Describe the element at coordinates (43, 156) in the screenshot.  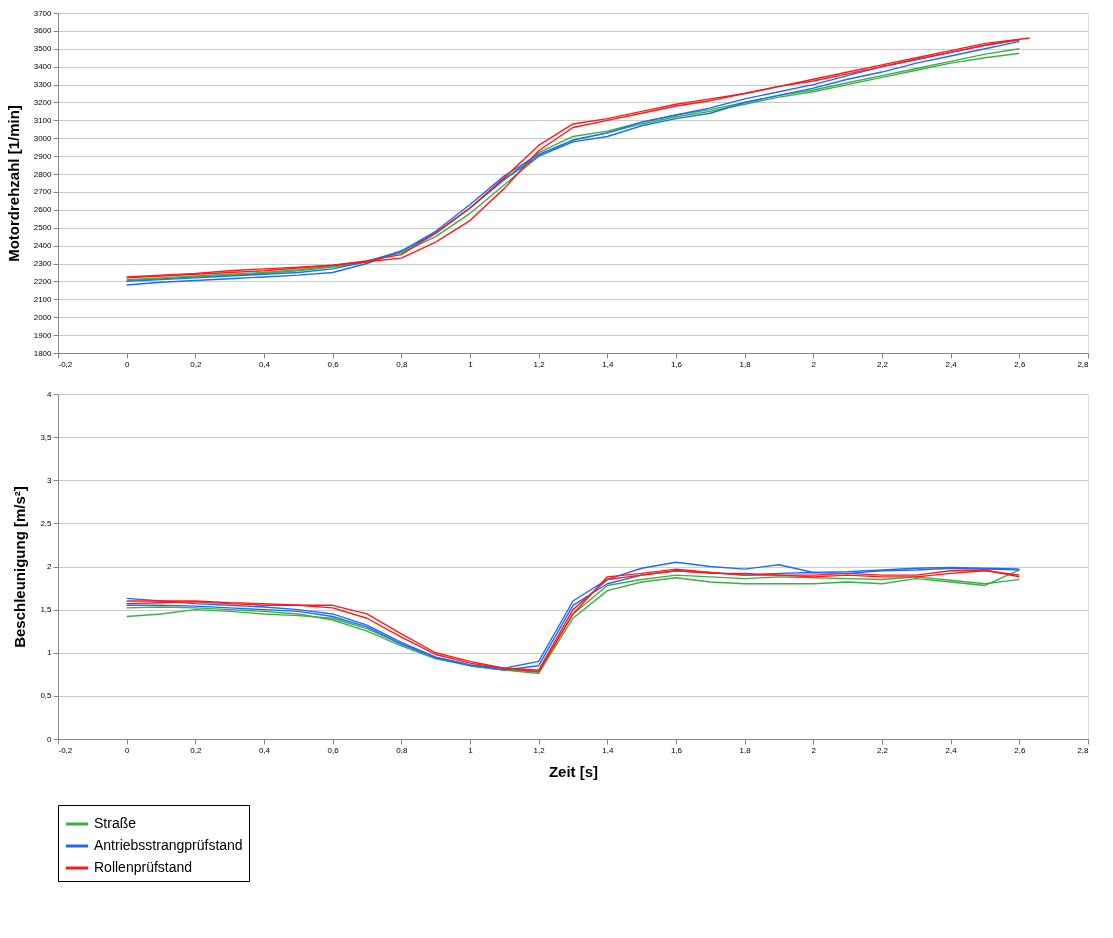
I see `y-tick-label: 2900` at that location.